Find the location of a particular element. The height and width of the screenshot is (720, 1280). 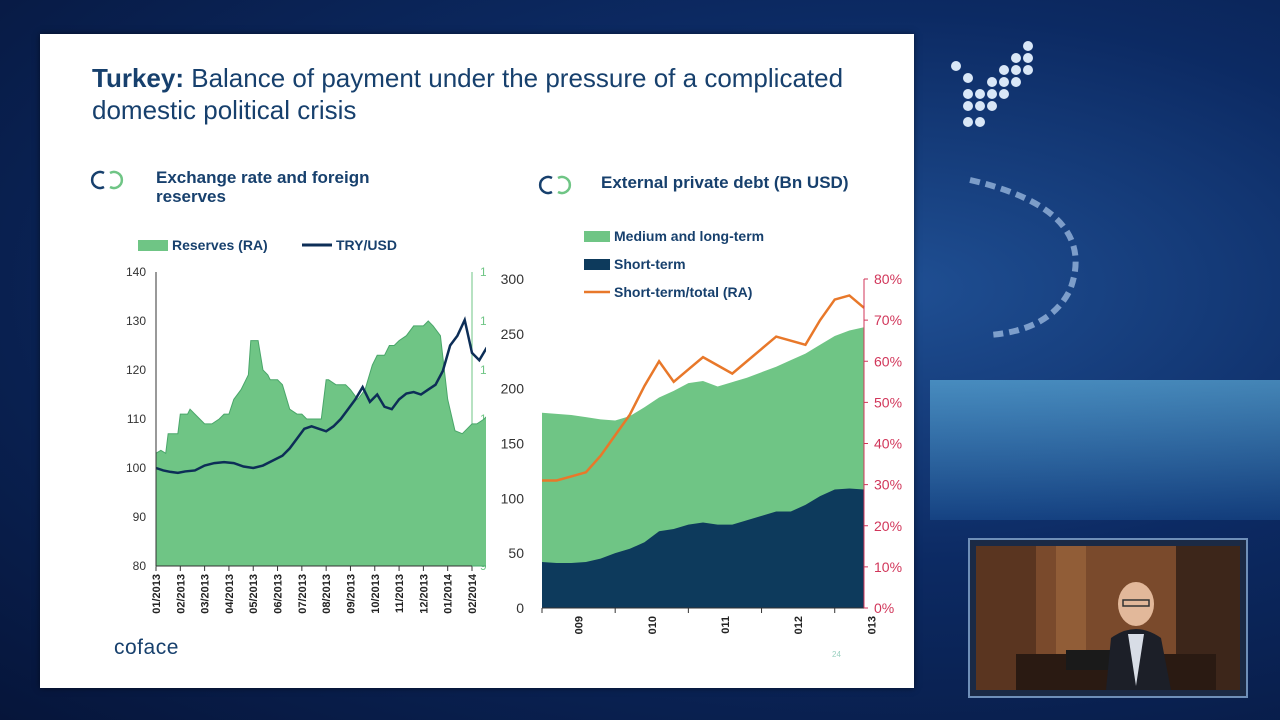

x-axis-tick-label: 2011 is located at coordinates (726, 625).